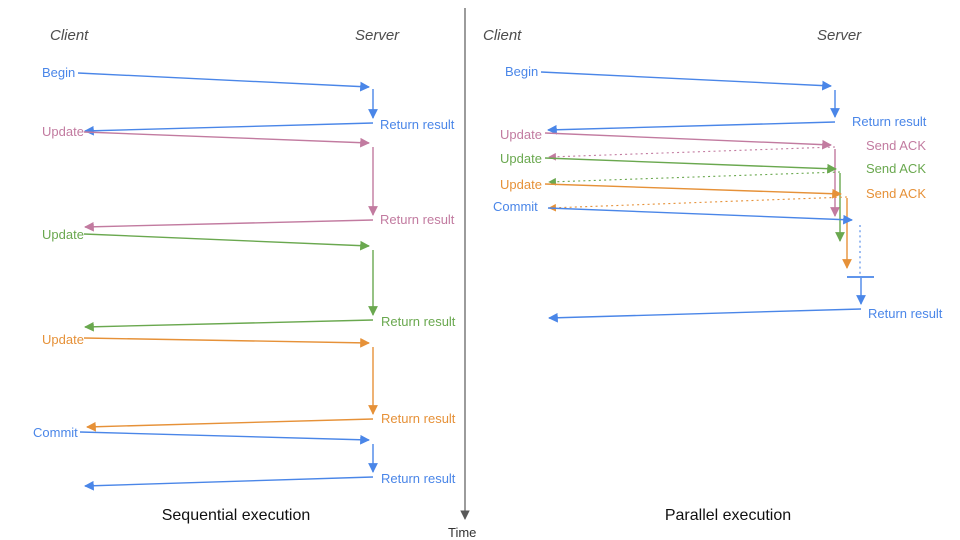 The width and height of the screenshot is (960, 540). I want to click on par-commit-label: Commit, so click(515, 206).